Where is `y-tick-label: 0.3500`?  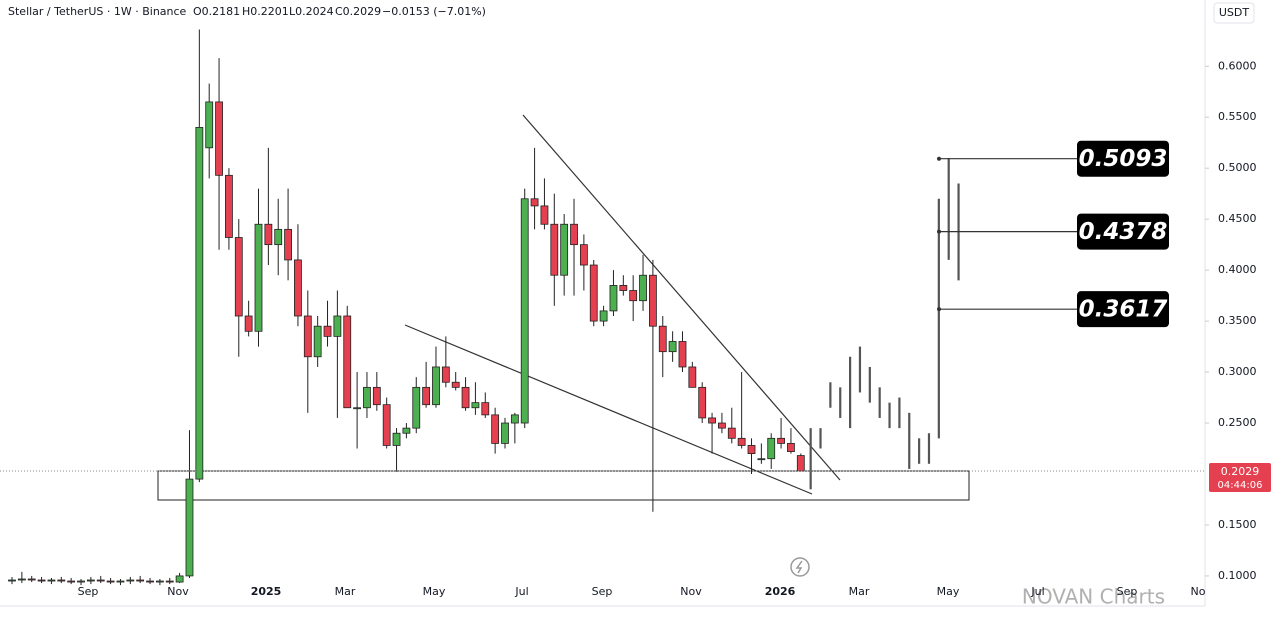
y-tick-label: 0.3500 is located at coordinates (1237, 320).